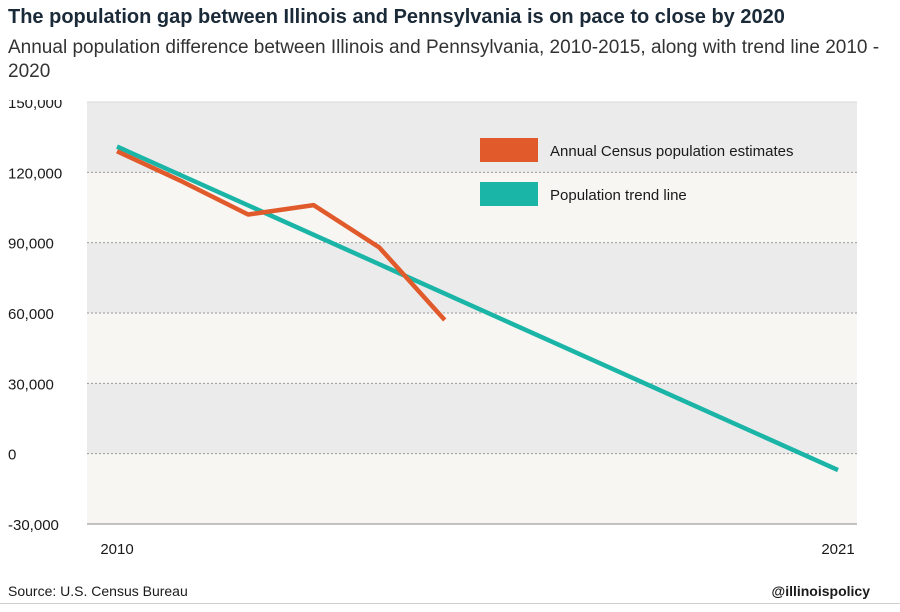 The image size is (900, 612). I want to click on source-note: Source: U.S. Census Bureau, so click(98, 591).